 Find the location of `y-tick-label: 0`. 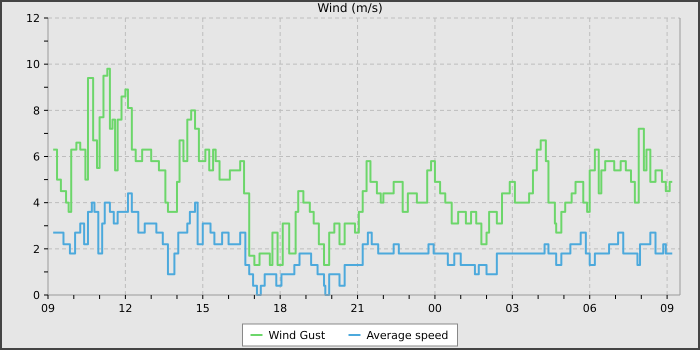

y-tick-label: 0 is located at coordinates (36, 295).